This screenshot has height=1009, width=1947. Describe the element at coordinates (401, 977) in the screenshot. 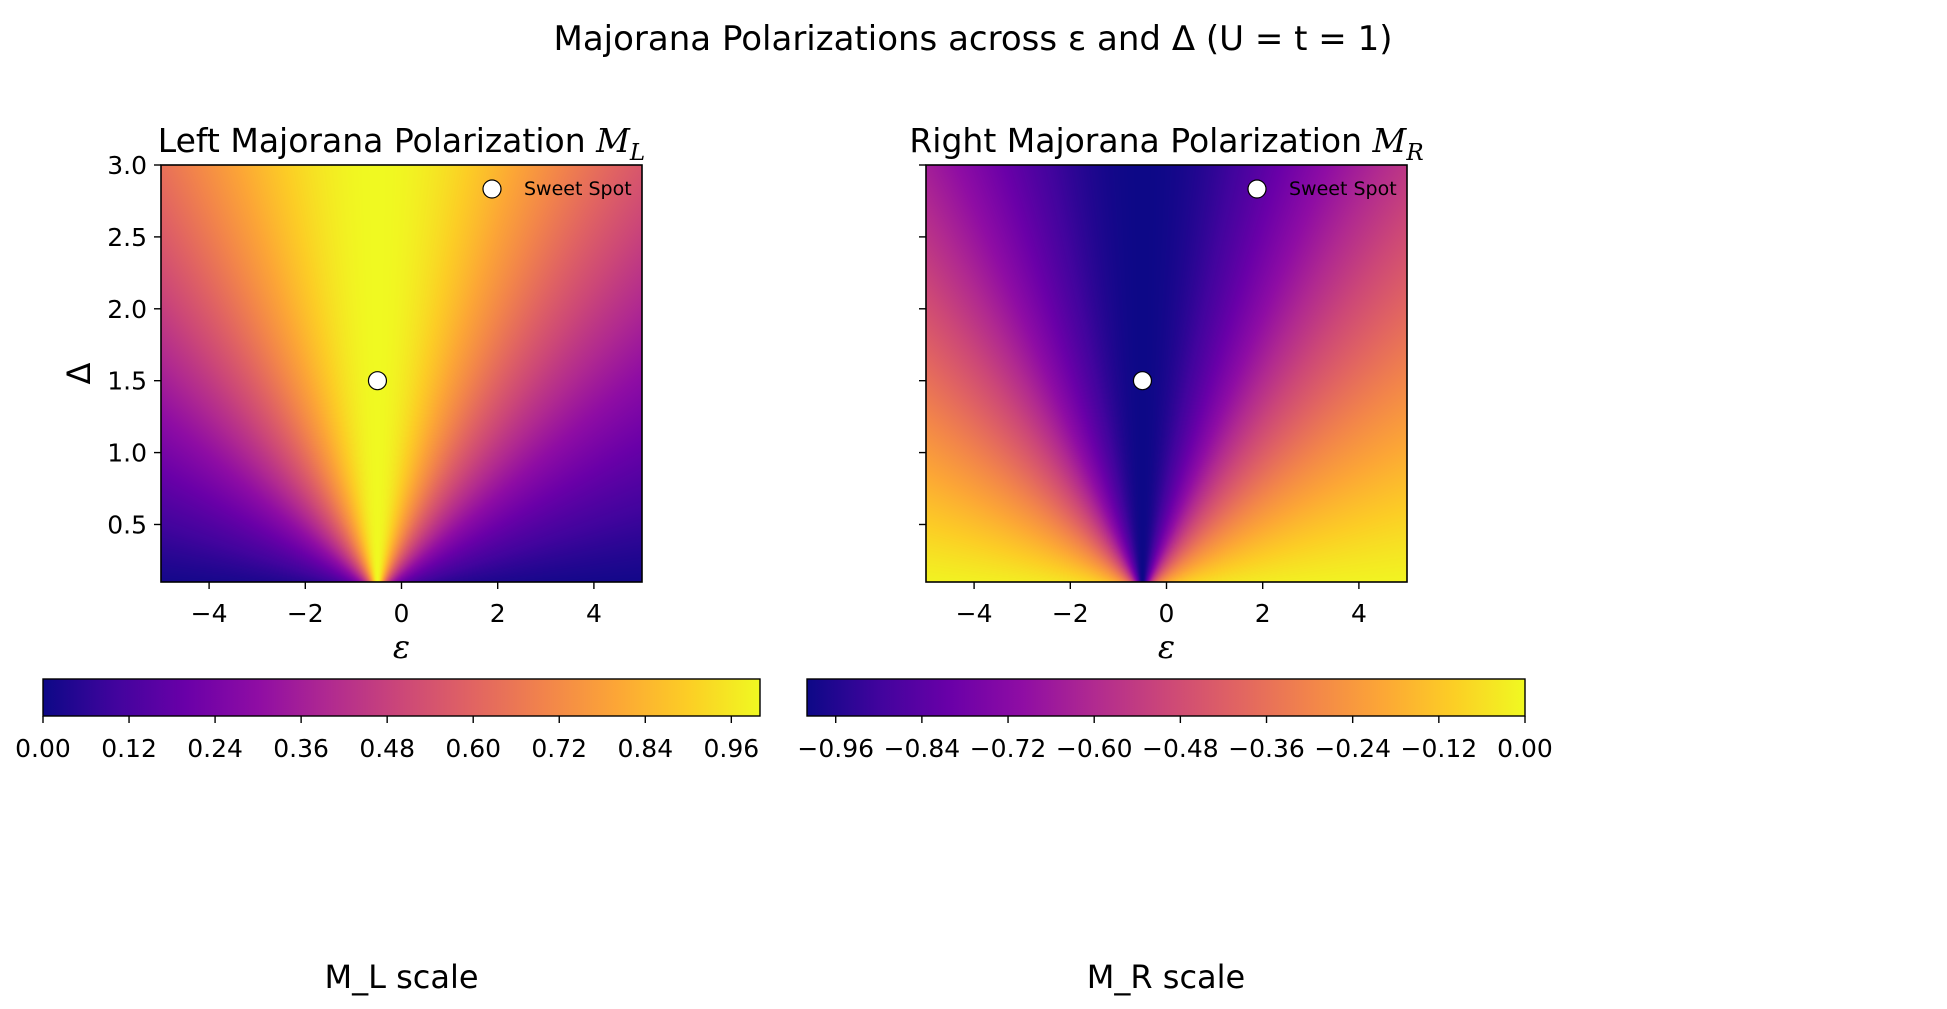

I see `colorbar-label: M_L scale` at that location.